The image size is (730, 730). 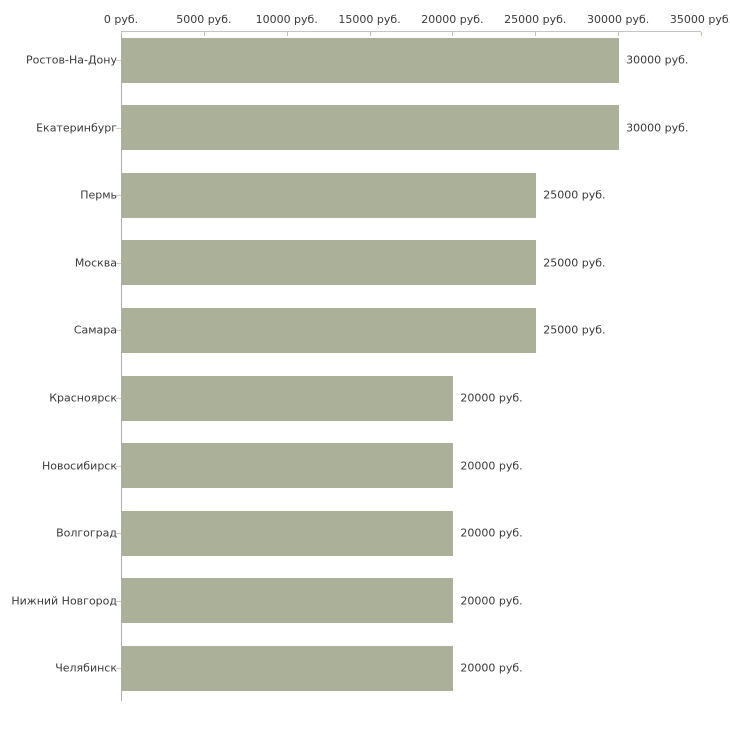 I want to click on x-axis-line, so click(x=411, y=31).